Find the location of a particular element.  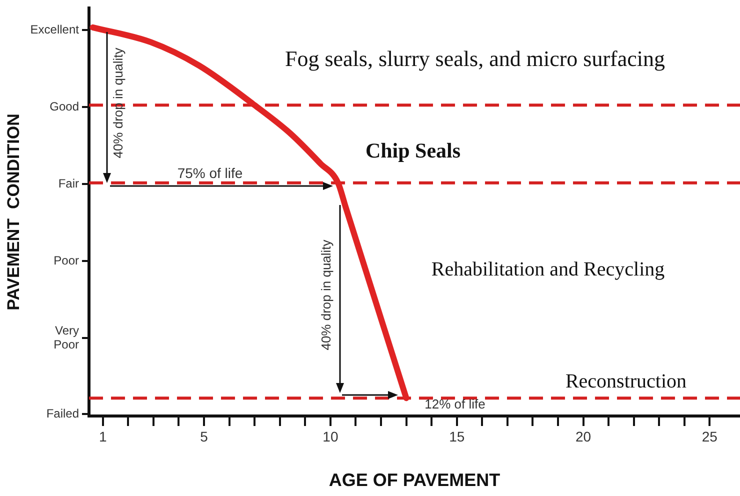

annotation: Reconstruction is located at coordinates (626, 381).